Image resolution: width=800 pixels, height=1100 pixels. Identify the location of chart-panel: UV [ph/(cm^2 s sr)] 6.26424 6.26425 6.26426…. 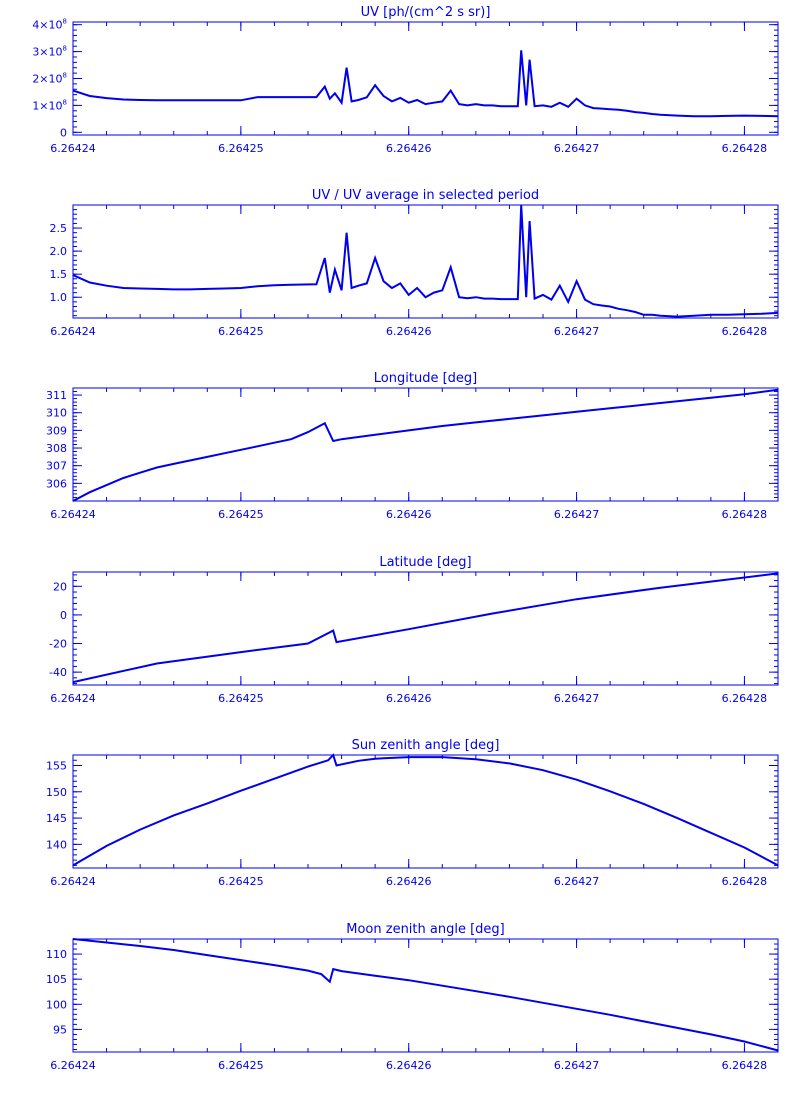
(405, 80).